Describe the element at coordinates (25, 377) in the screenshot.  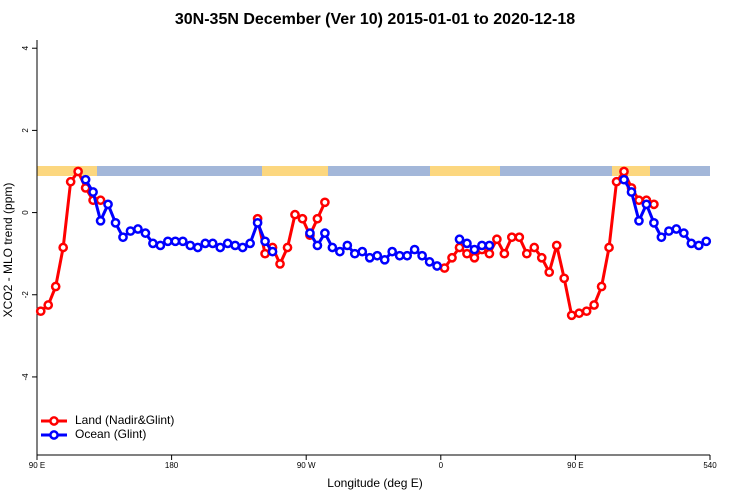
I see `y-tick-label: -4` at that location.